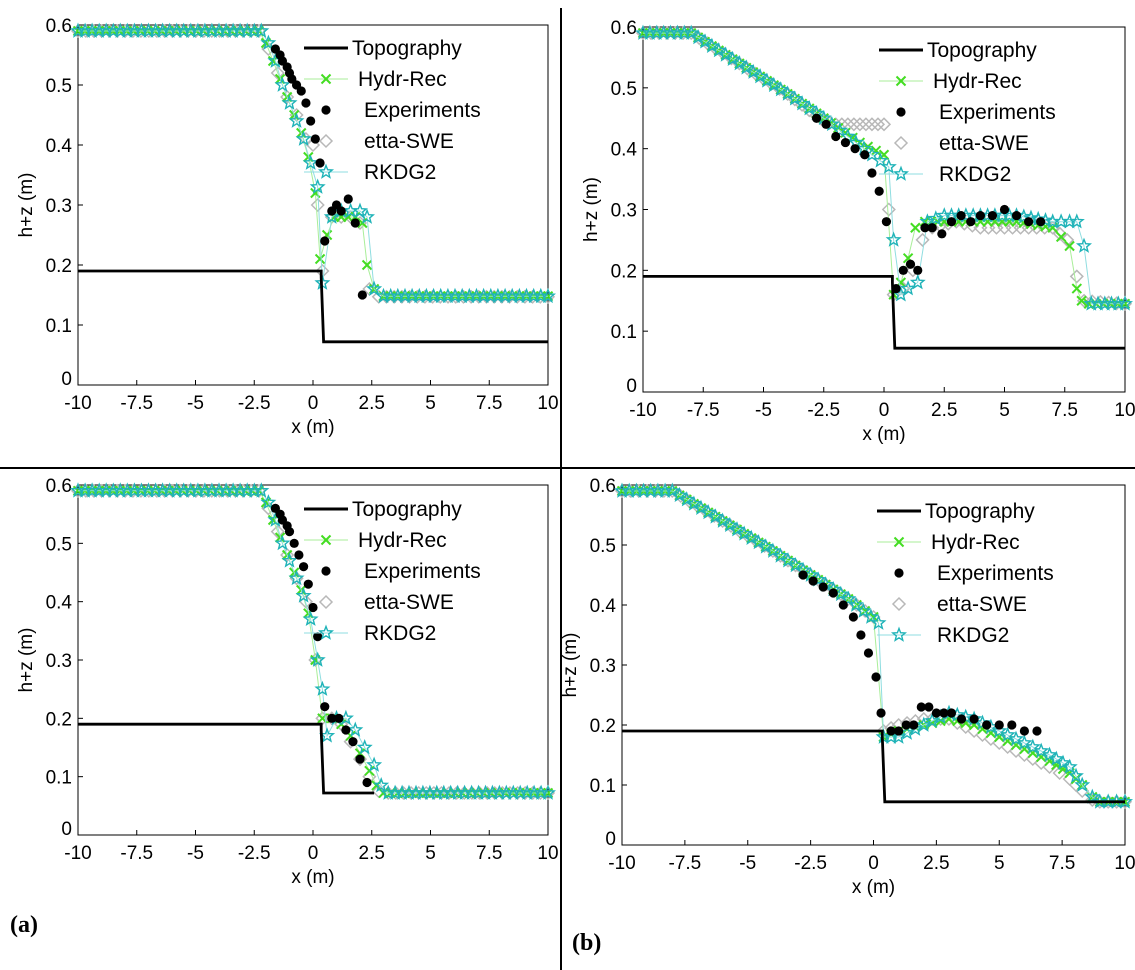  What do you see at coordinates (66, 829) in the screenshot?
I see `y-tick-label: 0` at bounding box center [66, 829].